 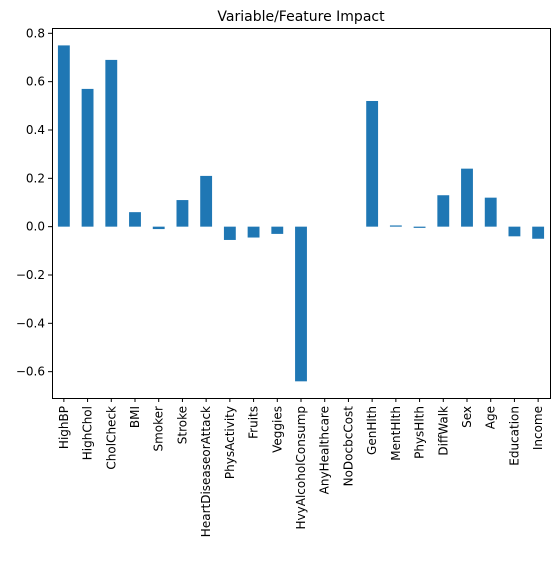 What do you see at coordinates (467, 197) in the screenshot?
I see `bar-Sex` at bounding box center [467, 197].